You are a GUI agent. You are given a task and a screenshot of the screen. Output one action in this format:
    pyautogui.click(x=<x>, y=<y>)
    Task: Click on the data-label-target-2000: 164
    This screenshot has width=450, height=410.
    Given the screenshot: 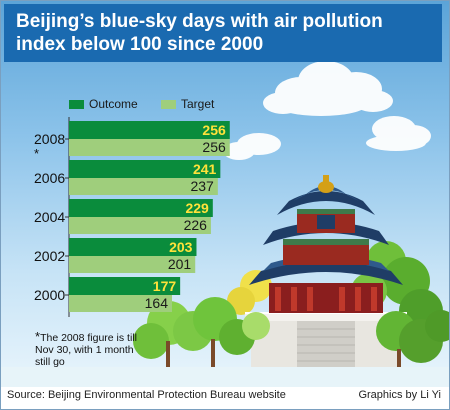 What is the action you would take?
    pyautogui.click(x=157, y=303)
    